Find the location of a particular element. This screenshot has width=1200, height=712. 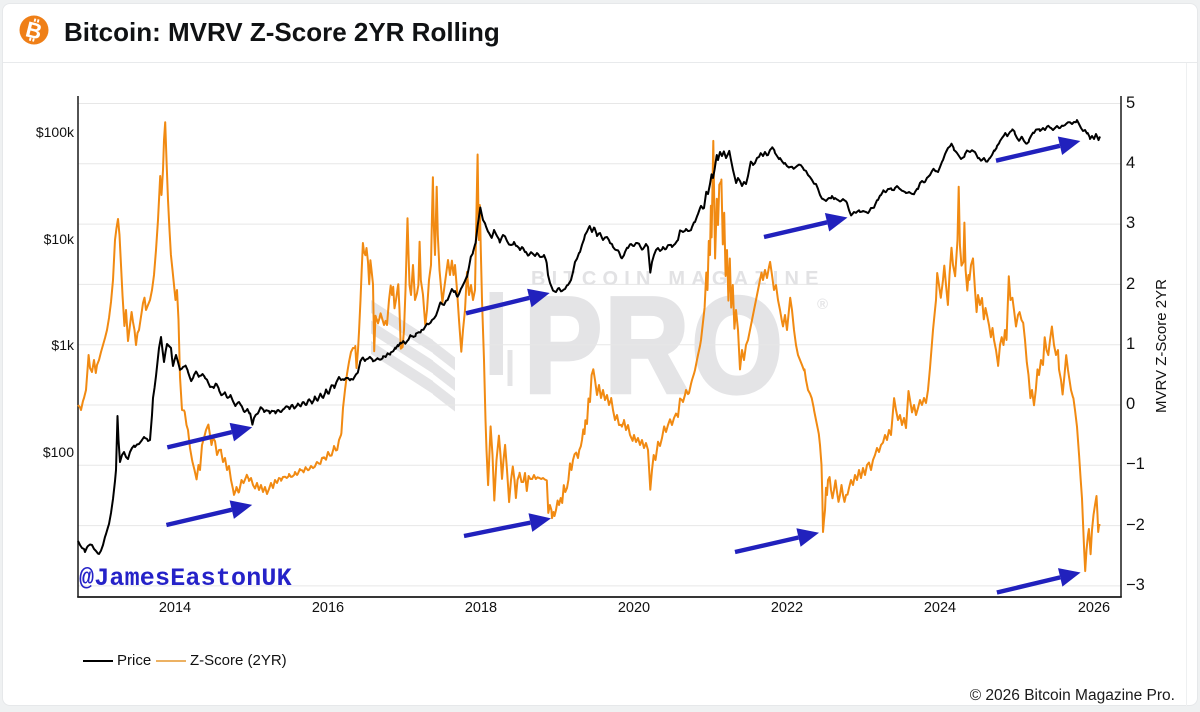

svg-text: B is located at coordinates (33, 30).